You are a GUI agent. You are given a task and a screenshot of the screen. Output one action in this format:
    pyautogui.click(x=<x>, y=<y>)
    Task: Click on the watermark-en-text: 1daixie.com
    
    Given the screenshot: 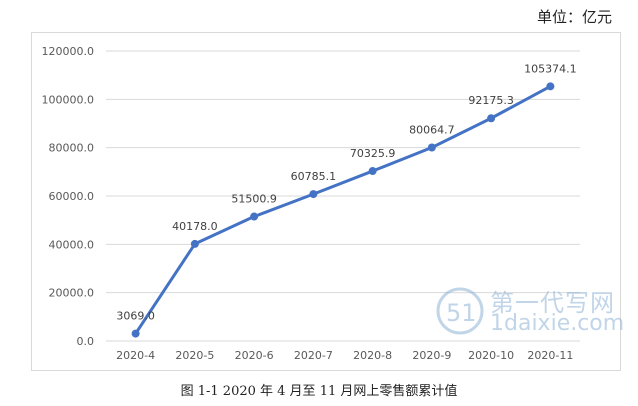 What is the action you would take?
    pyautogui.click(x=557, y=323)
    